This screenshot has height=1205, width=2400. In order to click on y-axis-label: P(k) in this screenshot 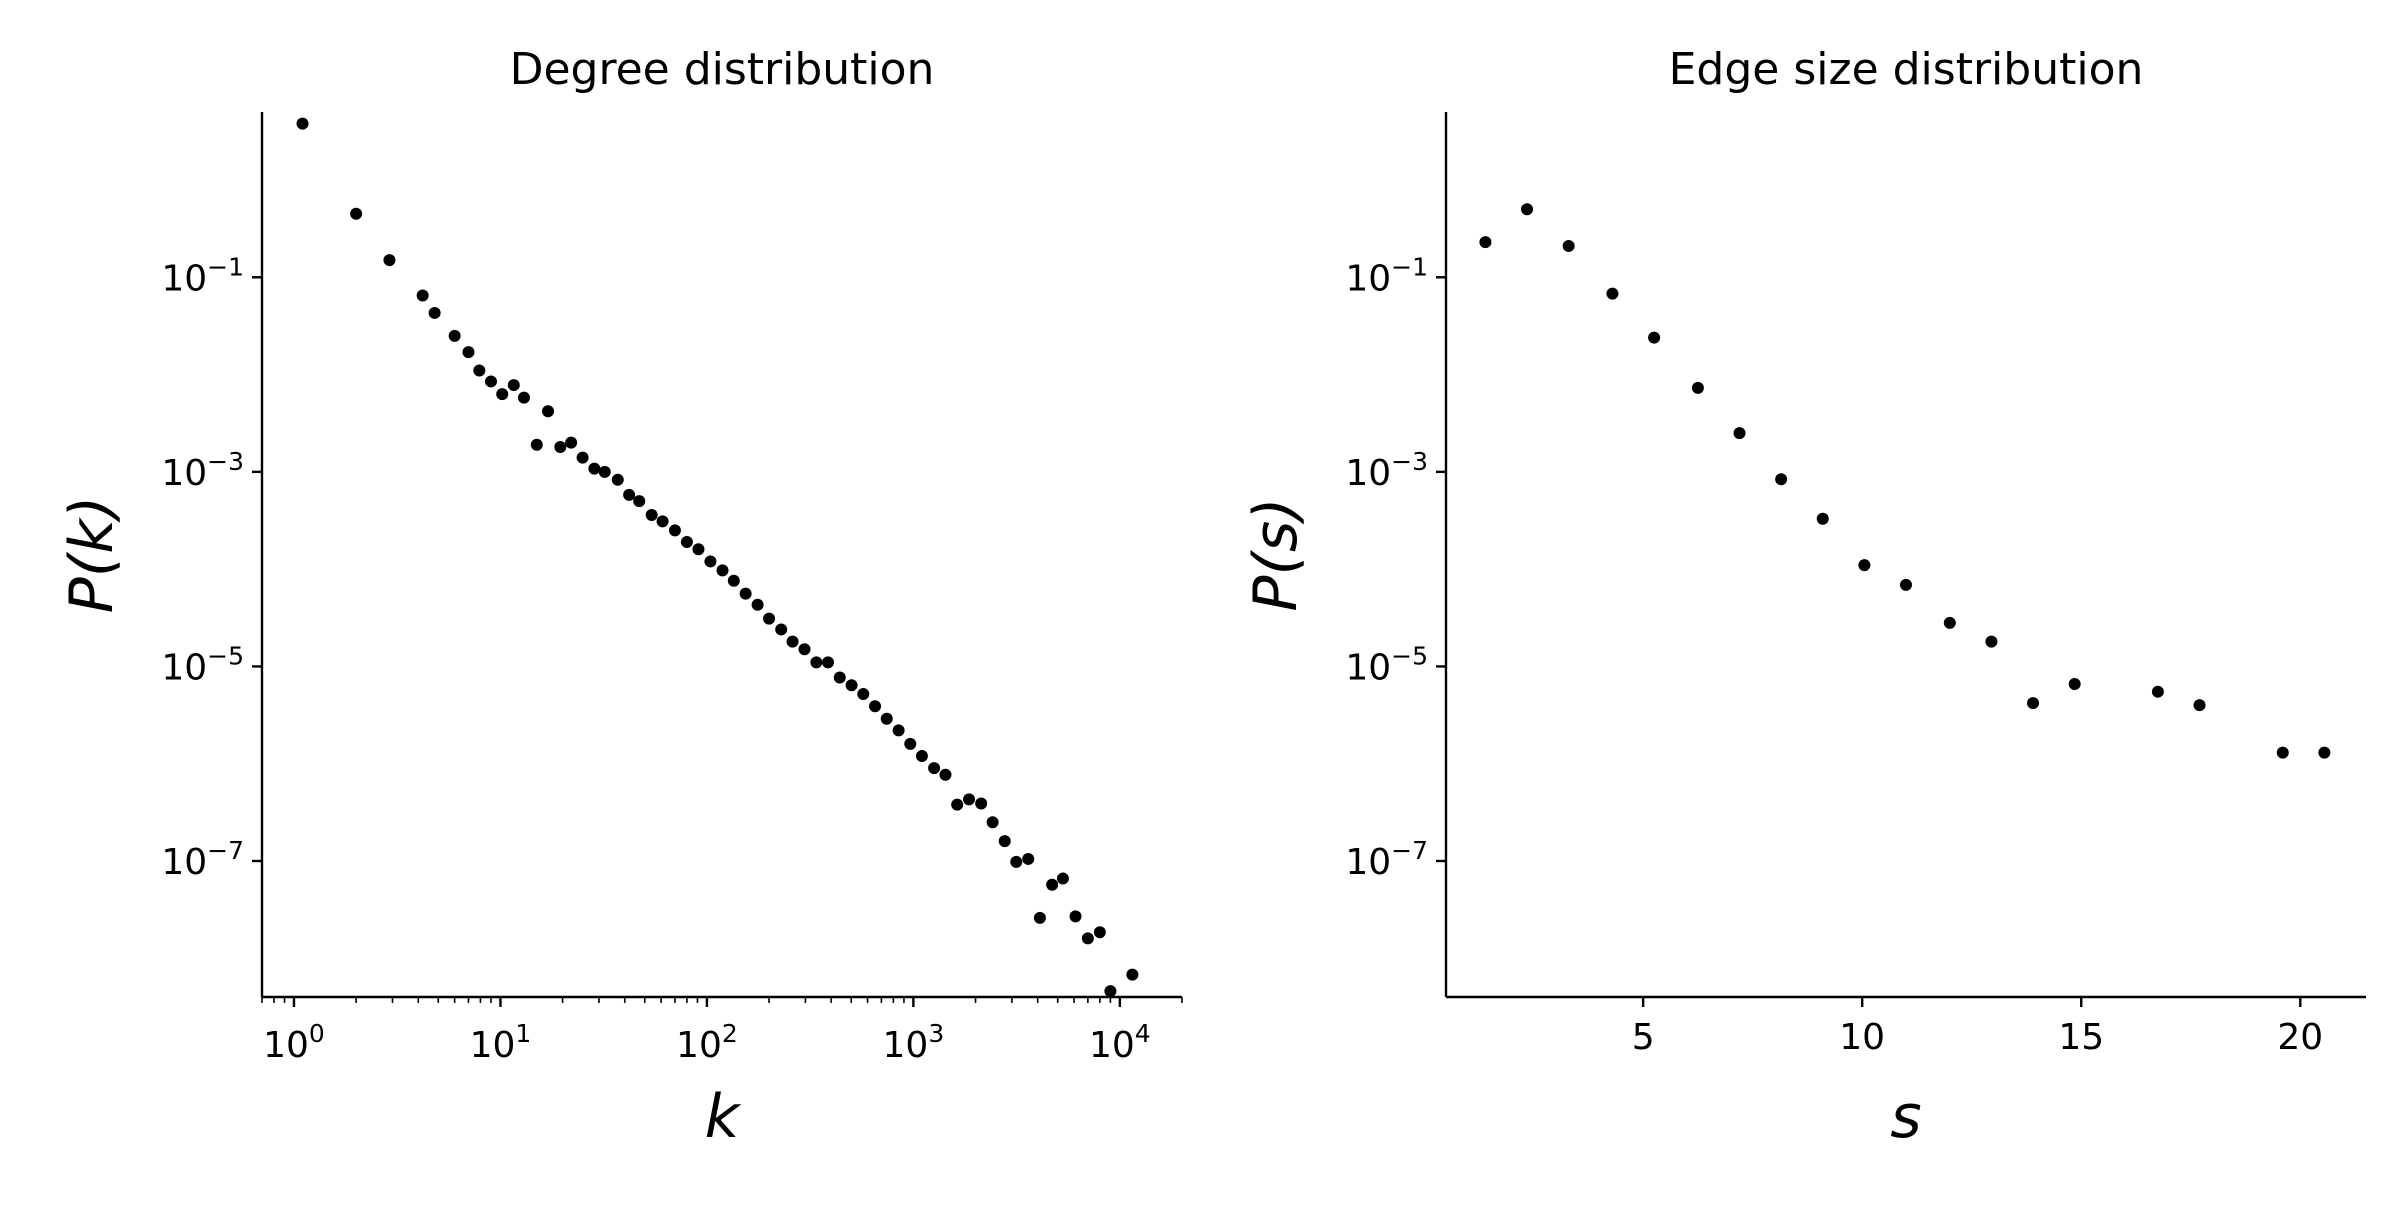, I will do `click(92, 555)`.